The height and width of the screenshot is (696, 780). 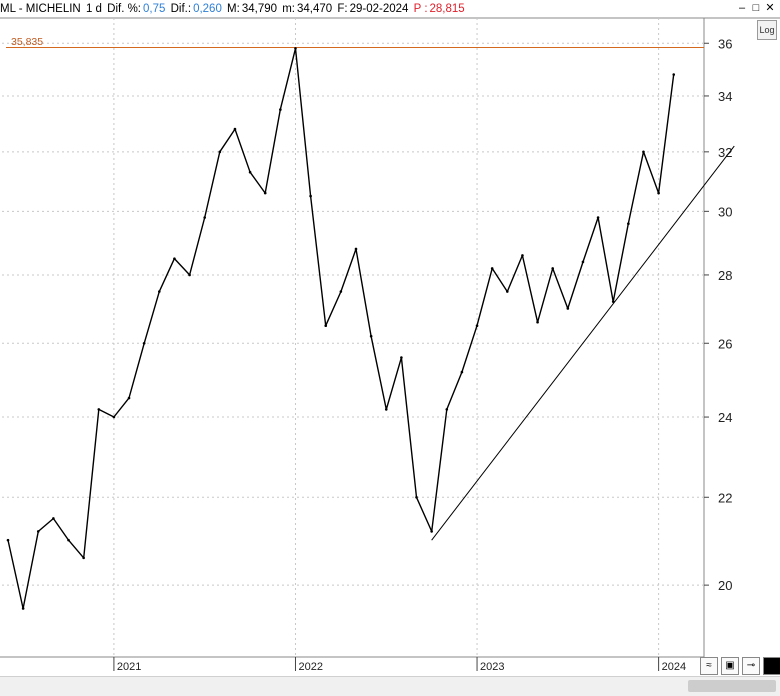 I want to click on min-label: m:, so click(x=288, y=9).